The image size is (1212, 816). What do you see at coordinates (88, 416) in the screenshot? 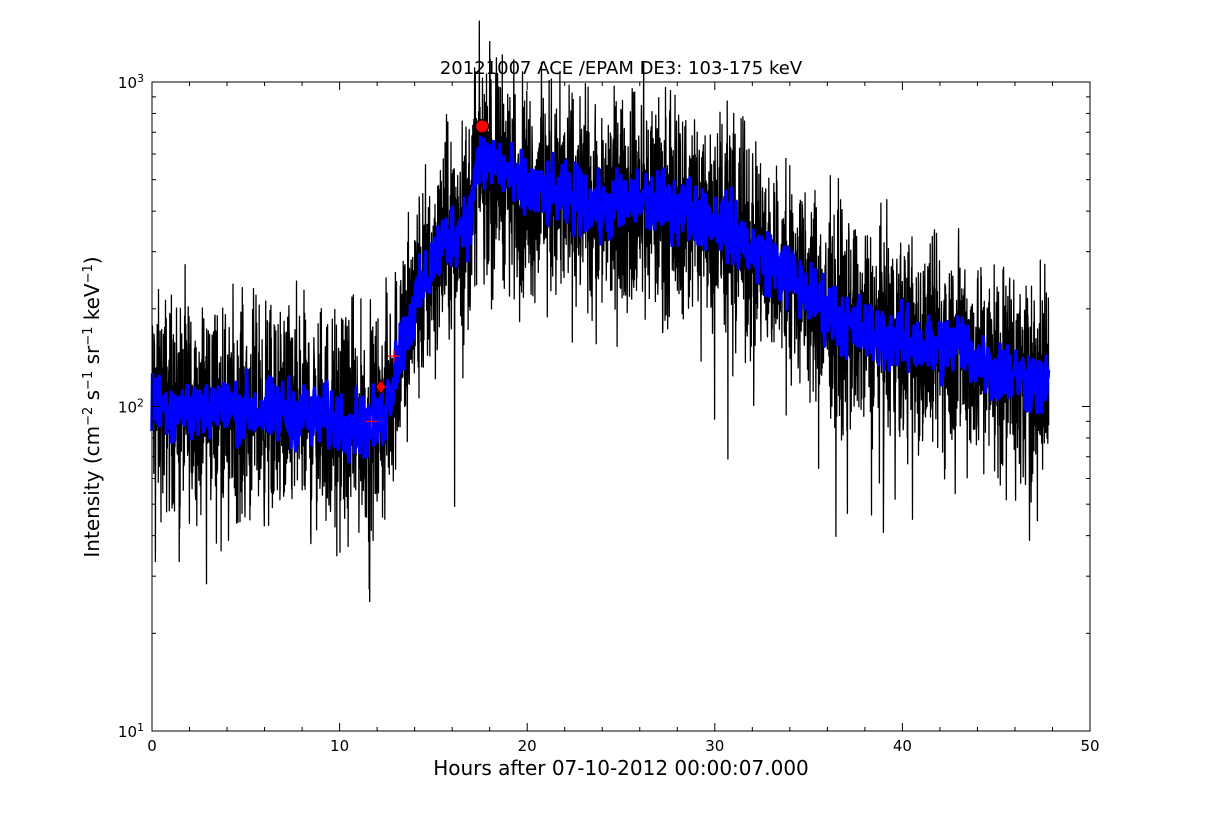
I see `y-label-exponent: −2` at bounding box center [88, 416].